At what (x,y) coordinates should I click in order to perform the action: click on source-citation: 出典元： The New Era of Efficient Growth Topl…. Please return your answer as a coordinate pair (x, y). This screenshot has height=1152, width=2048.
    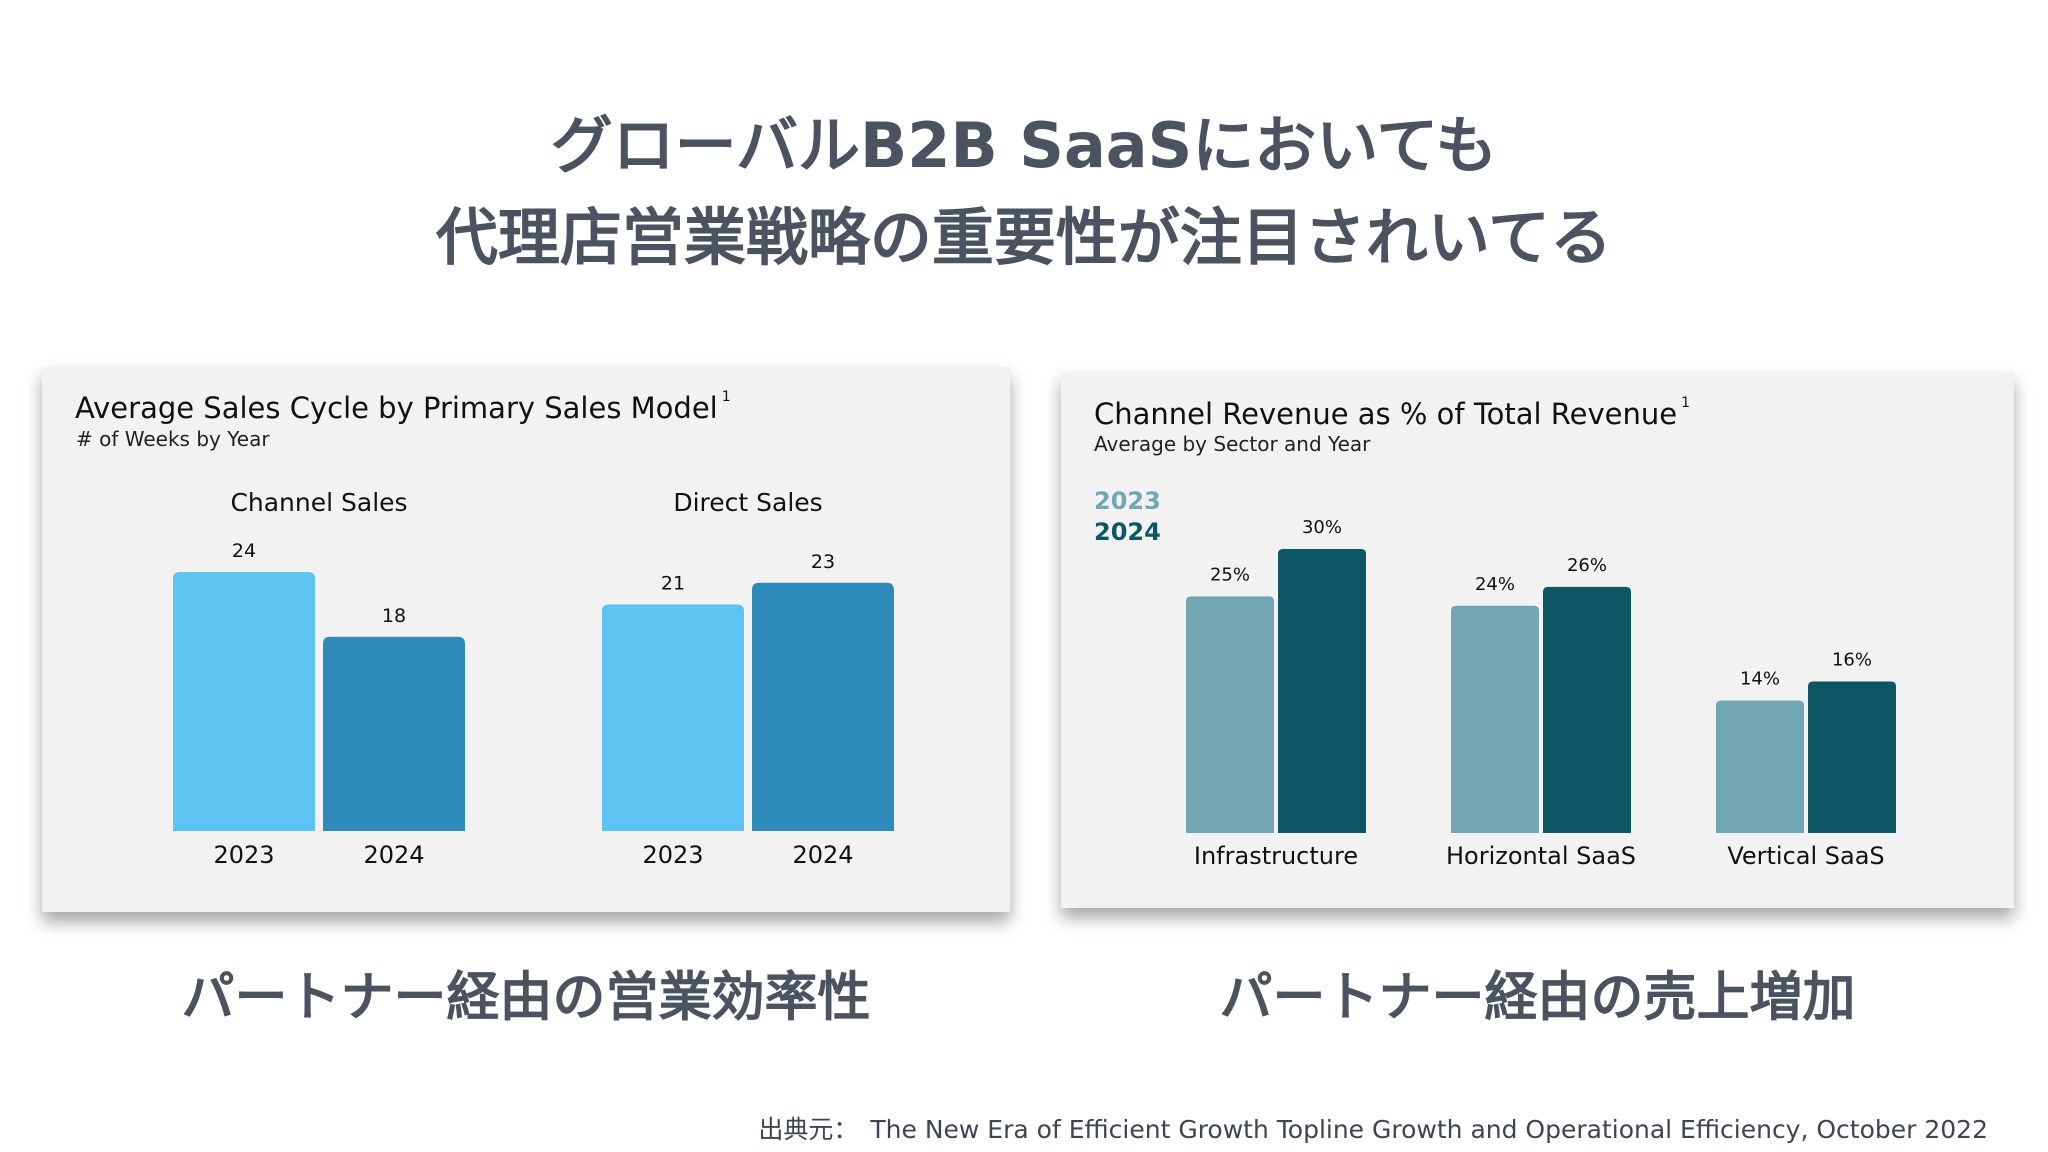
    Looking at the image, I should click on (1373, 1128).